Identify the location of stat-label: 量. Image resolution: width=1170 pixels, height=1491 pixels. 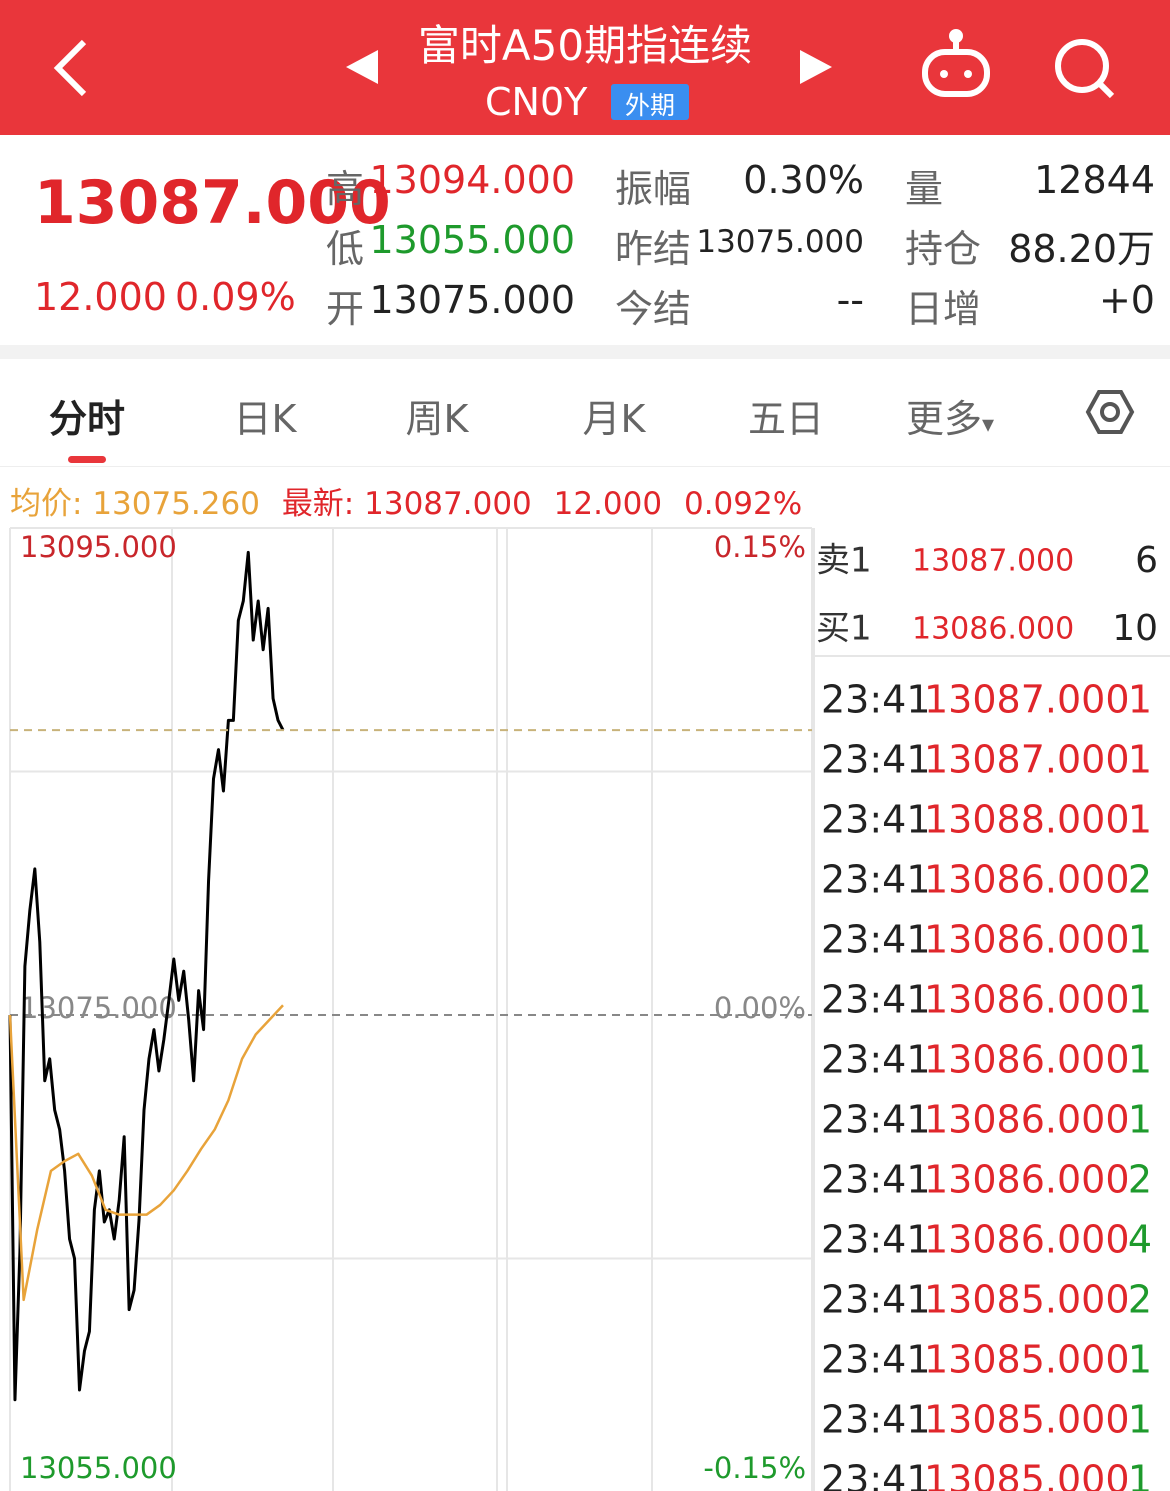
(924, 189).